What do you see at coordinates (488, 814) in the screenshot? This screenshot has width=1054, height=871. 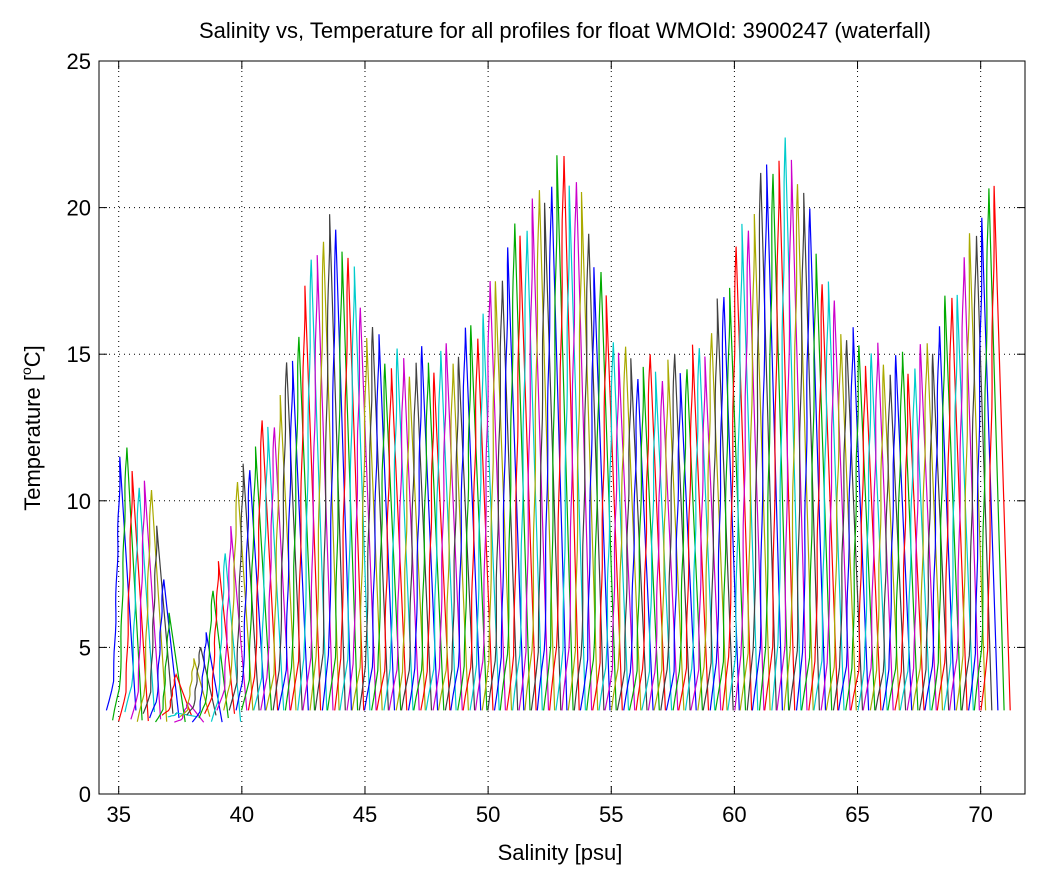 I see `x-tick-label: 50` at bounding box center [488, 814].